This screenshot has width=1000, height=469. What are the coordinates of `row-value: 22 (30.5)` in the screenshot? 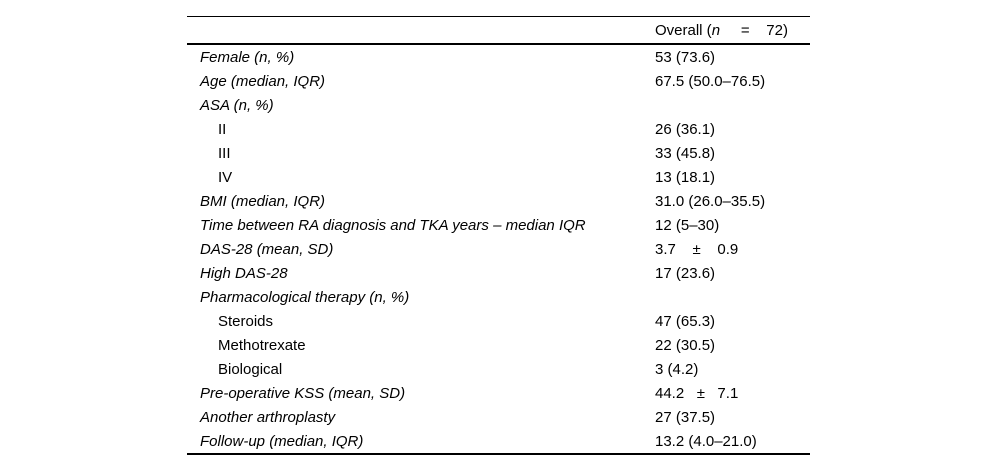 It's located at (685, 345).